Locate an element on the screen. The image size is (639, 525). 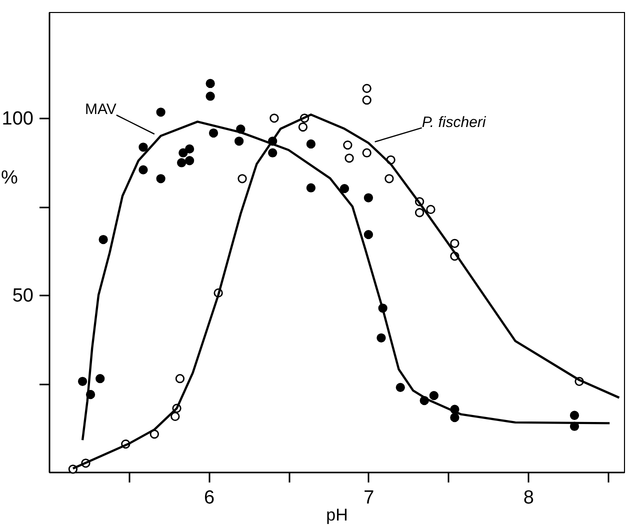
annotation: P. fischeri is located at coordinates (454, 122).